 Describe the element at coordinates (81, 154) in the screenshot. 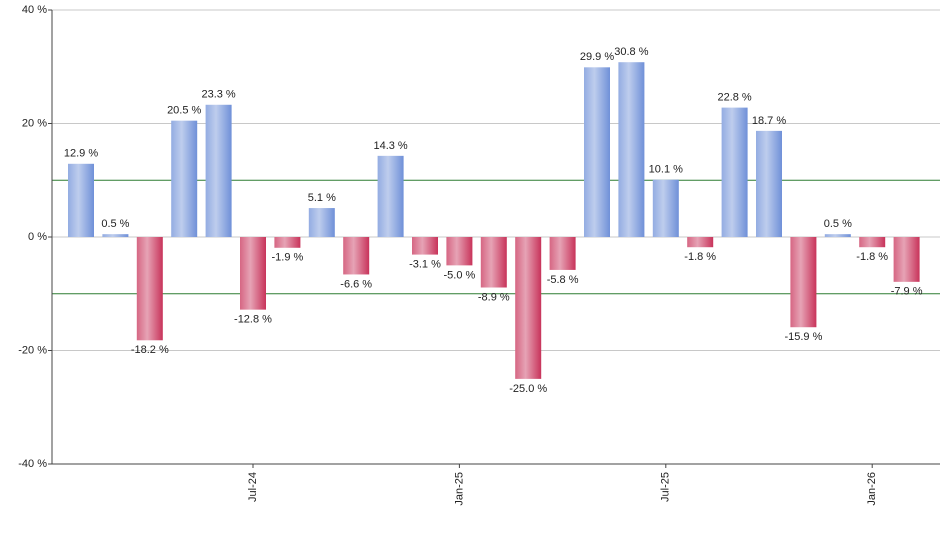

I see `value-label: 12.9 %` at that location.